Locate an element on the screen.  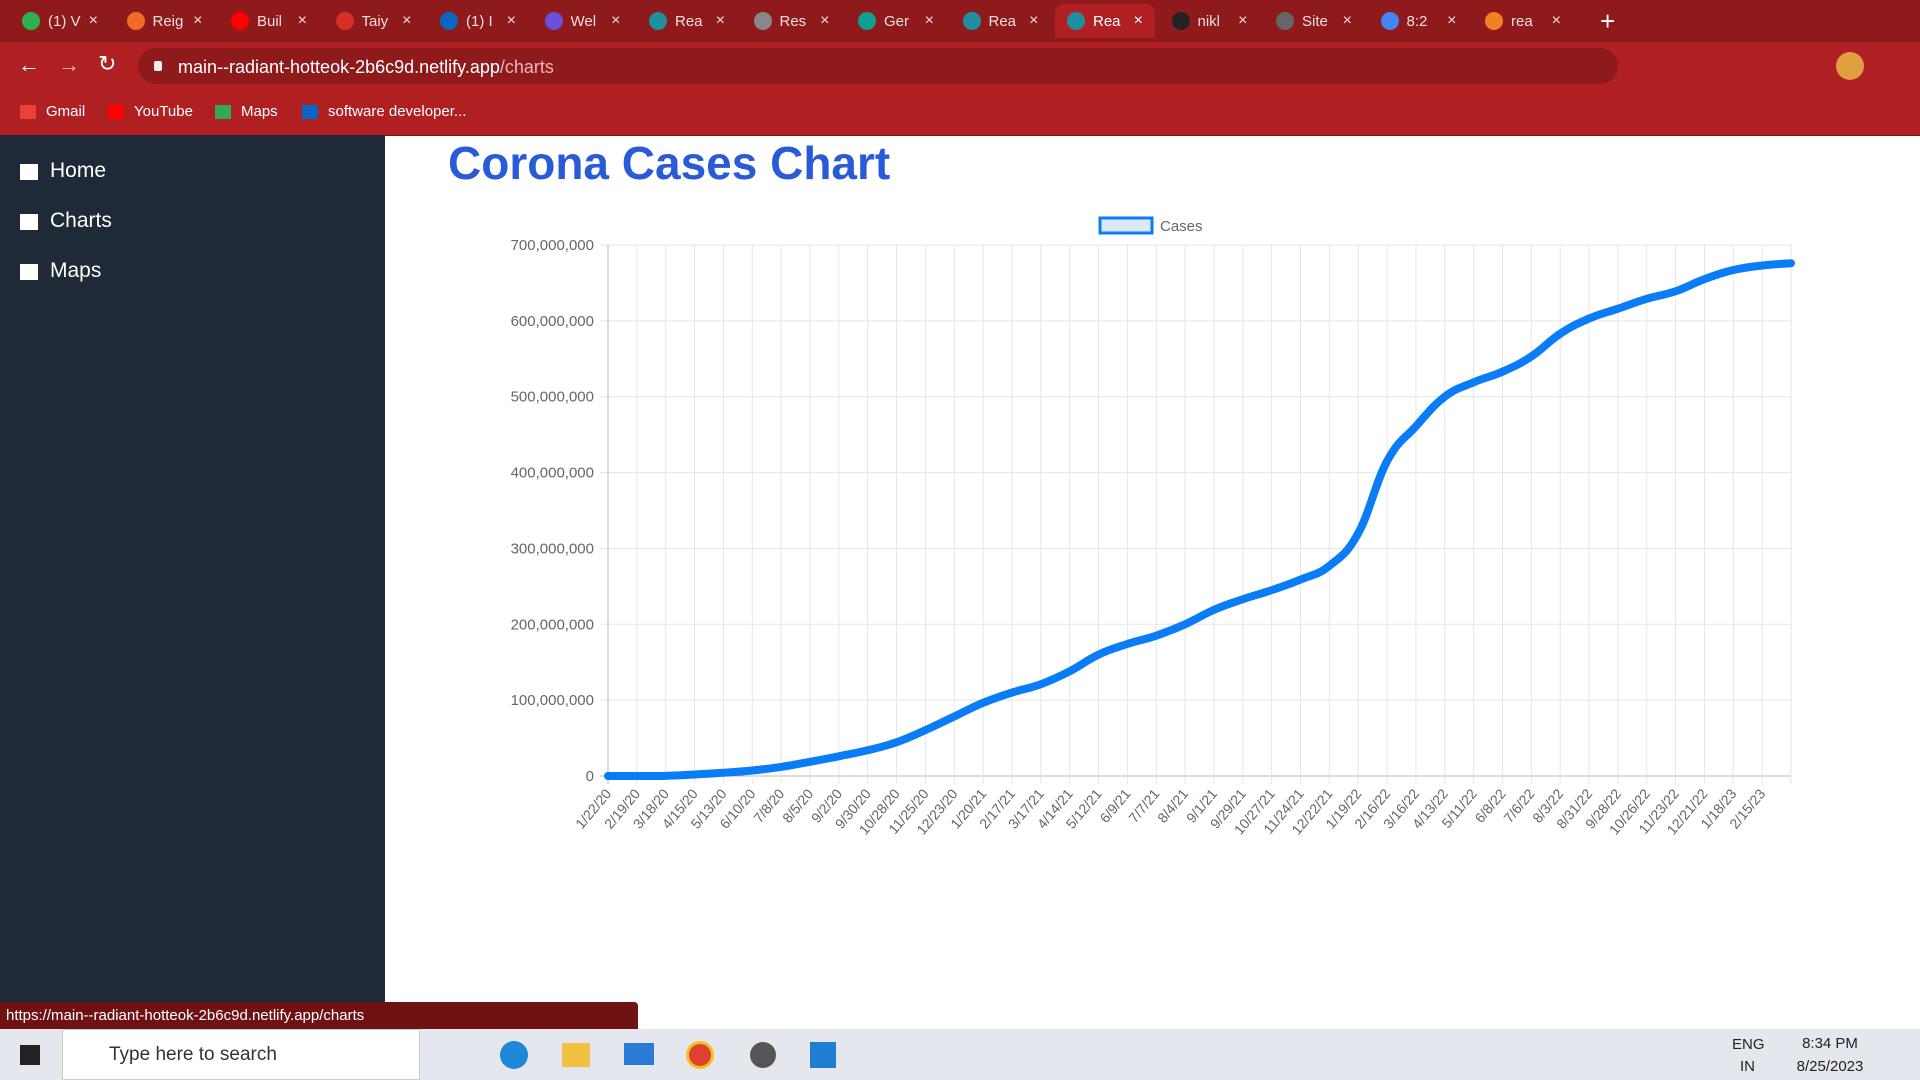
tab-title: Wel is located at coordinates (583, 21).